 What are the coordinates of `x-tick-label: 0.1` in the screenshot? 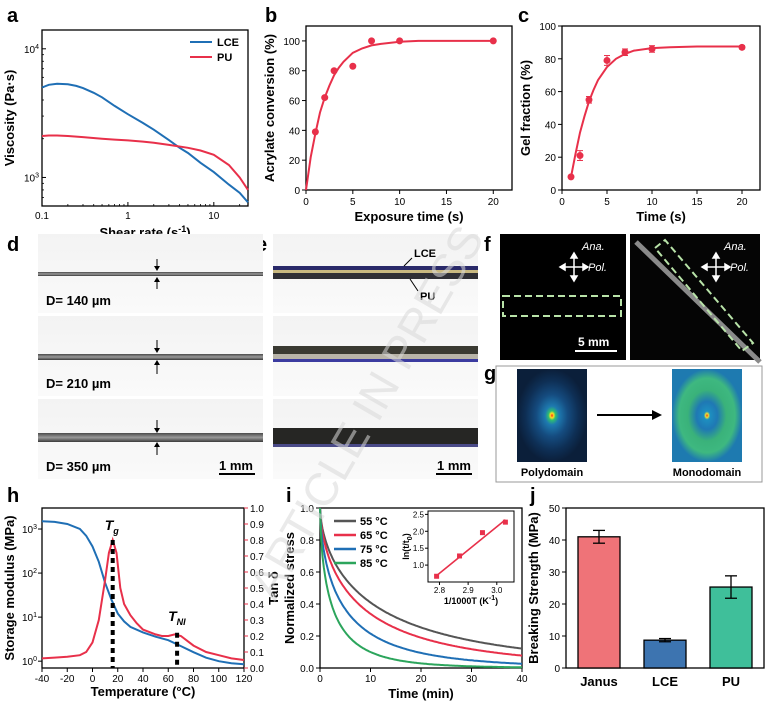 It's located at (42, 216).